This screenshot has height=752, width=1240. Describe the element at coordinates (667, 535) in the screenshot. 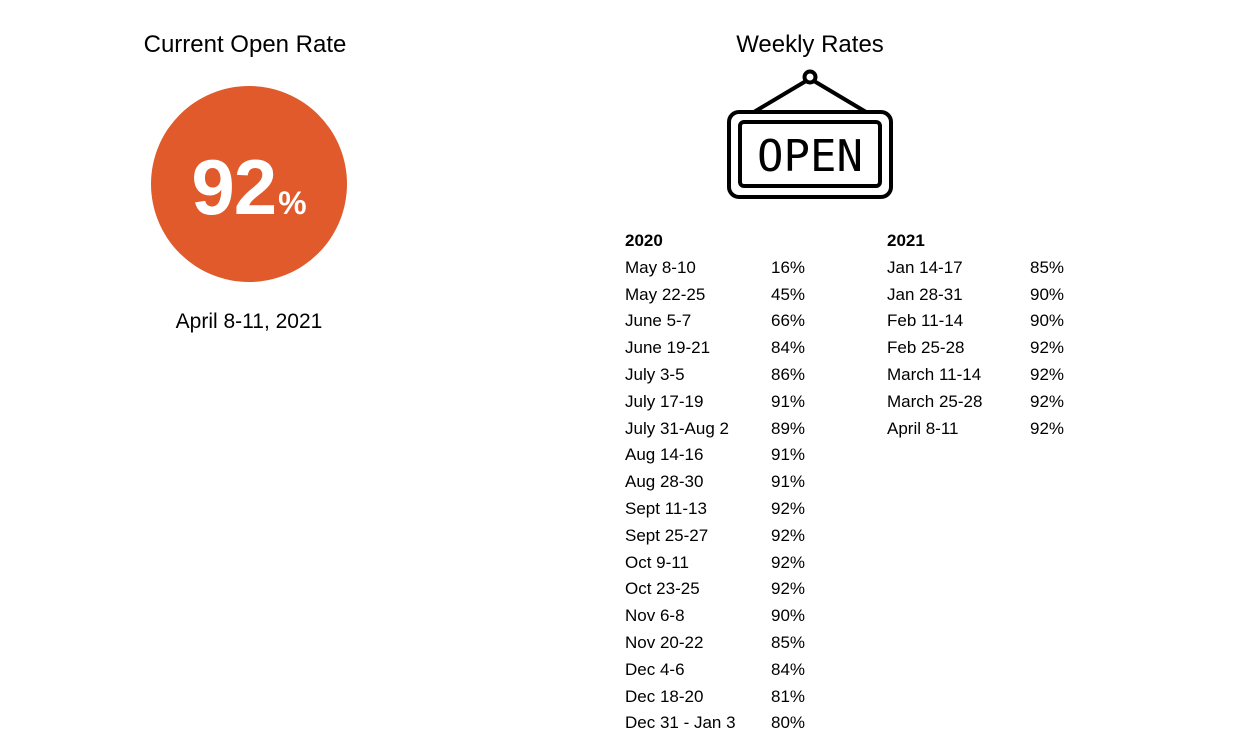

I see `rate-date-cell: Sept 25-27` at that location.